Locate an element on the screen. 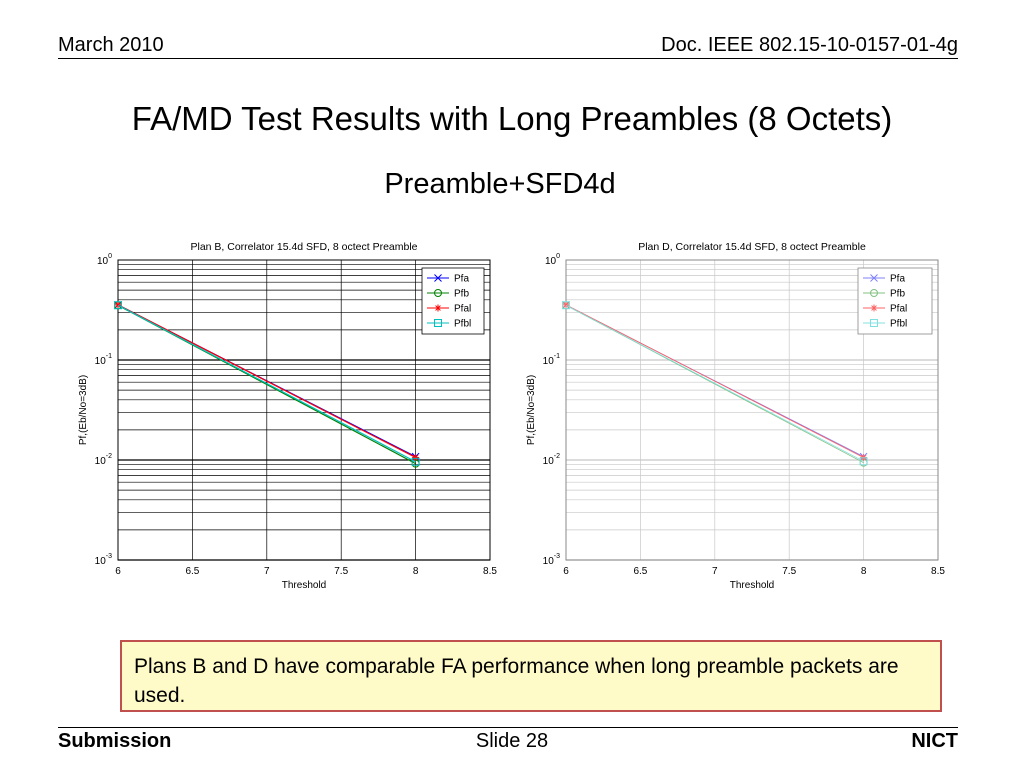  footer-submission: Submission is located at coordinates (115, 741).